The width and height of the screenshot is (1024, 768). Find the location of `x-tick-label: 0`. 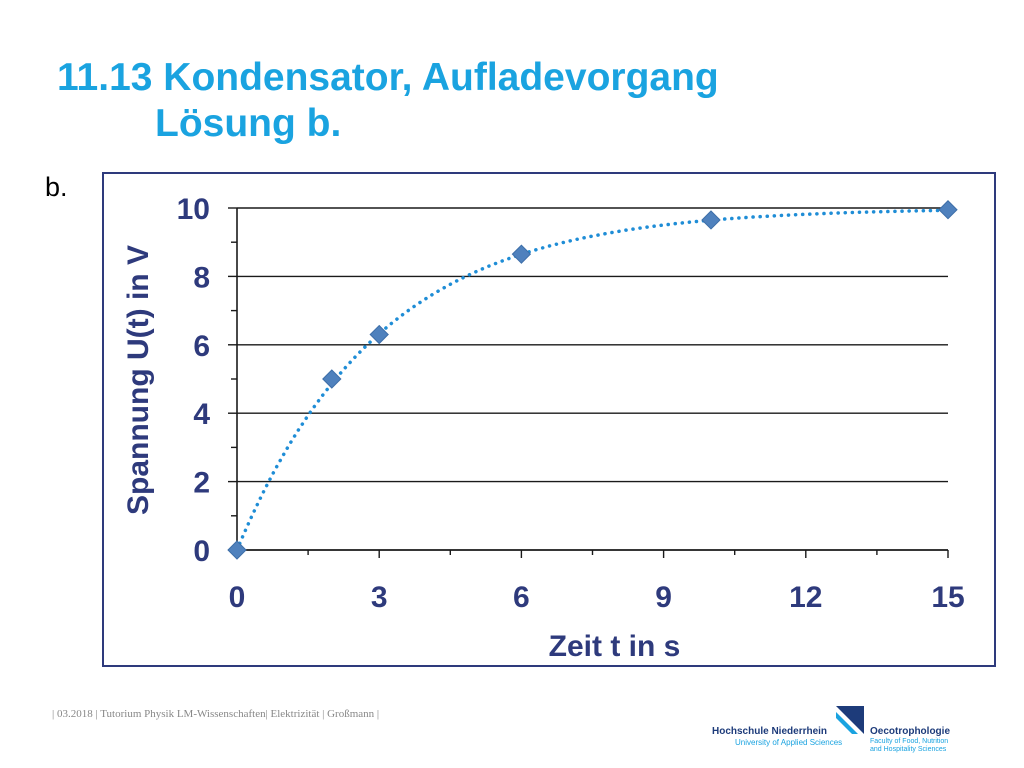

x-tick-label: 0 is located at coordinates (237, 597).